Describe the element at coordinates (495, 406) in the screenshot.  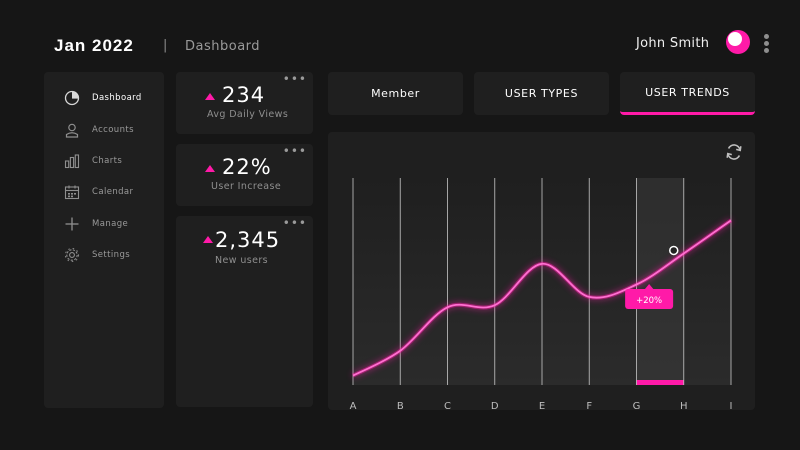
I see `x-tick-label: D` at that location.